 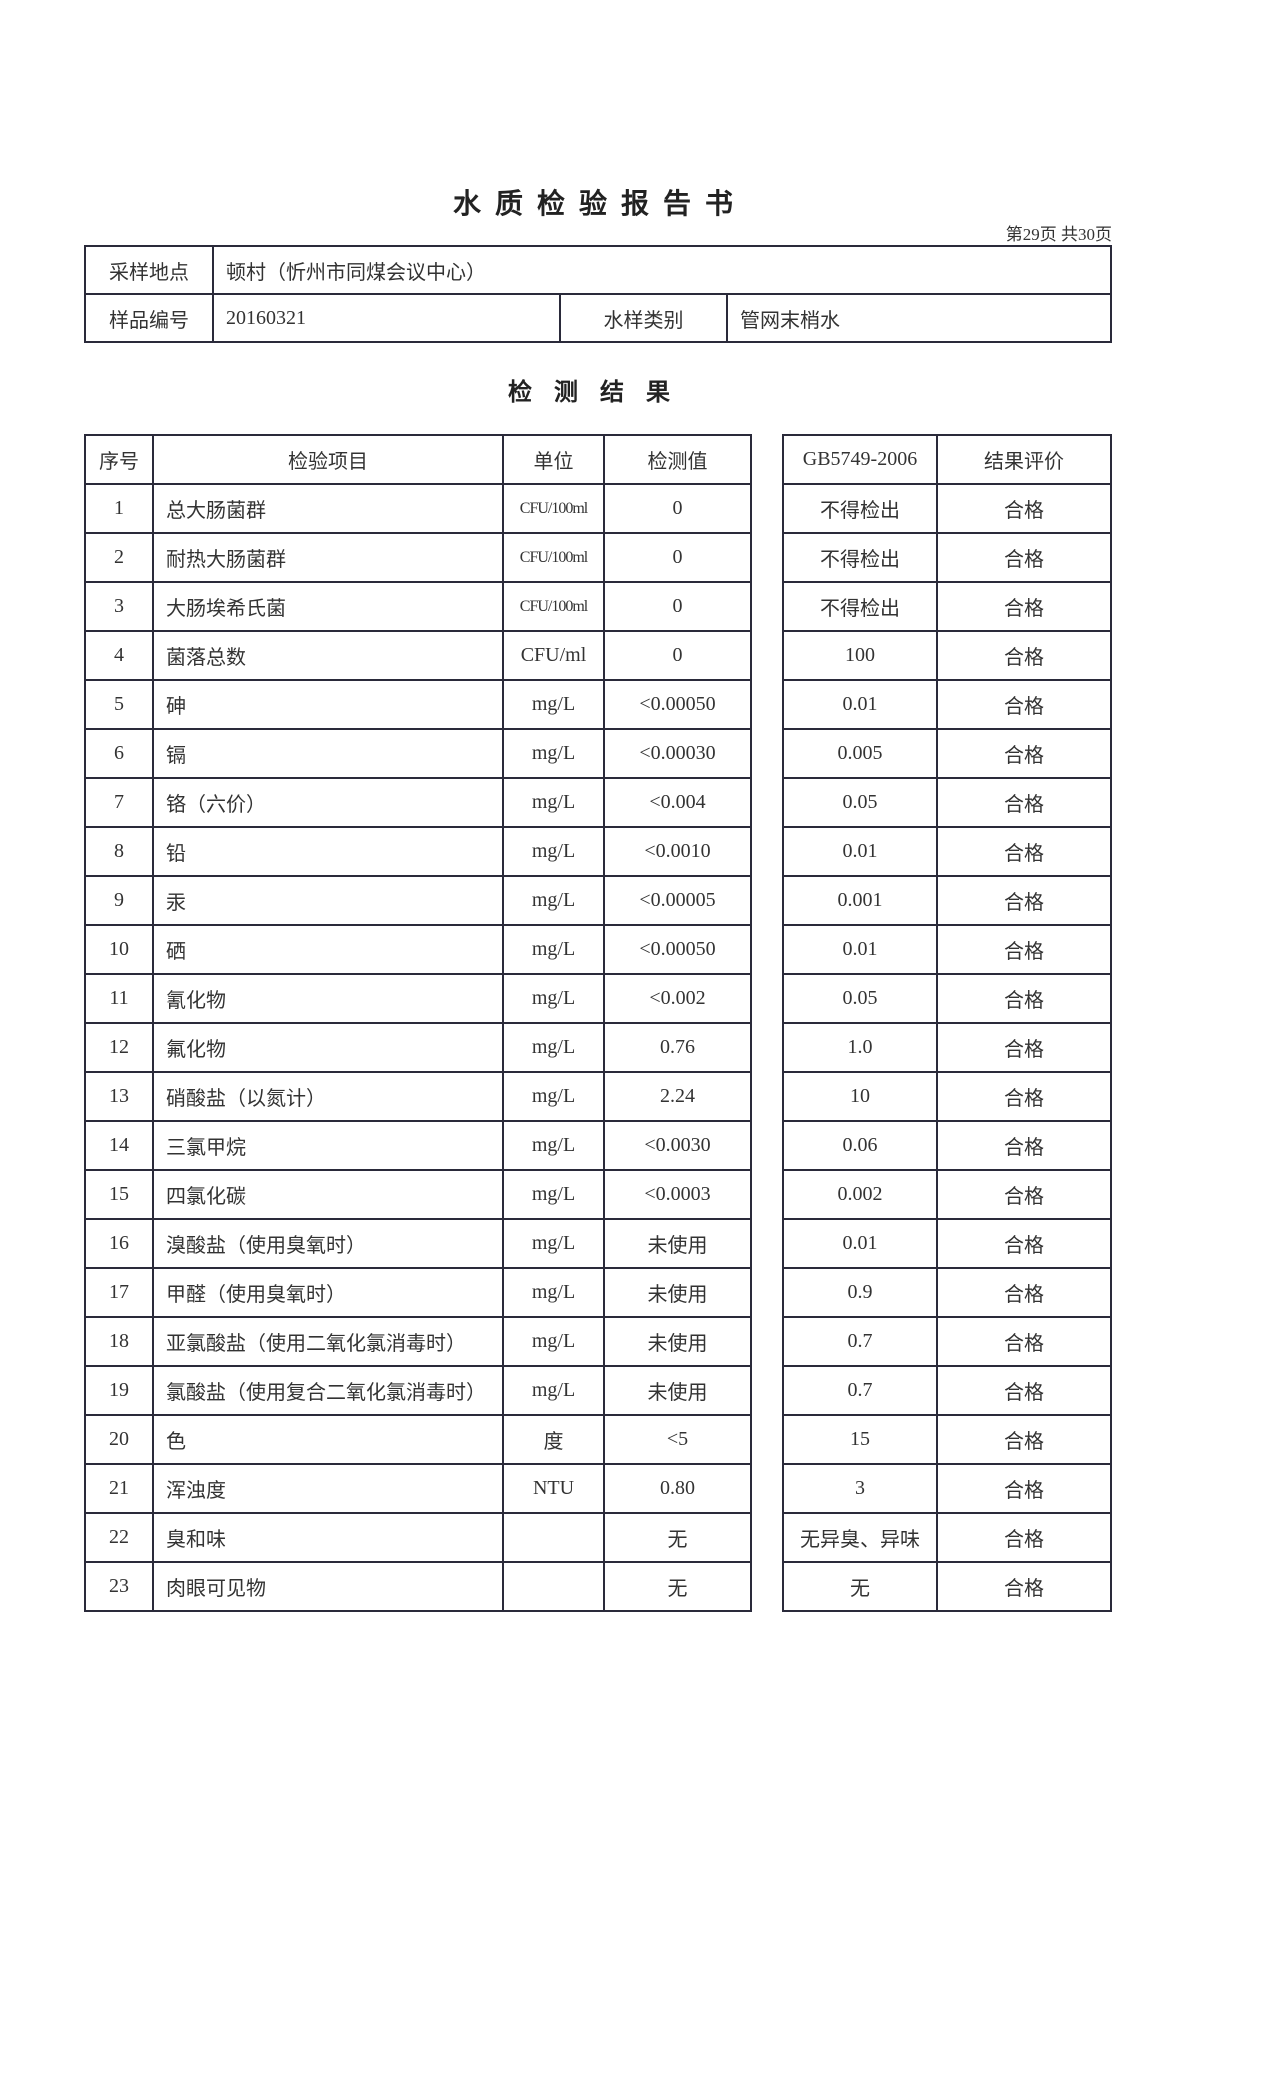 What do you see at coordinates (119, 1096) in the screenshot?
I see `row-index: 13` at bounding box center [119, 1096].